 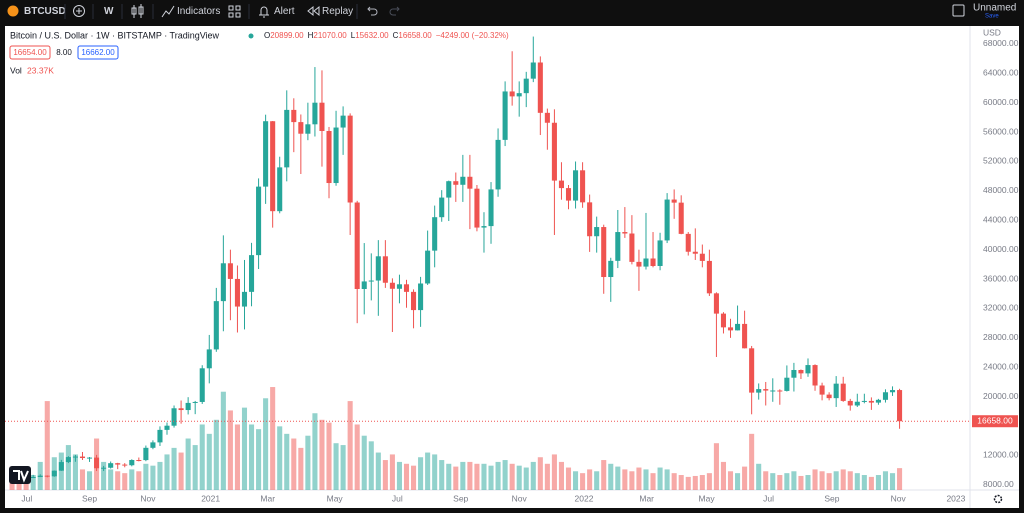 What do you see at coordinates (234, 11) in the screenshot?
I see `templates-button` at bounding box center [234, 11].